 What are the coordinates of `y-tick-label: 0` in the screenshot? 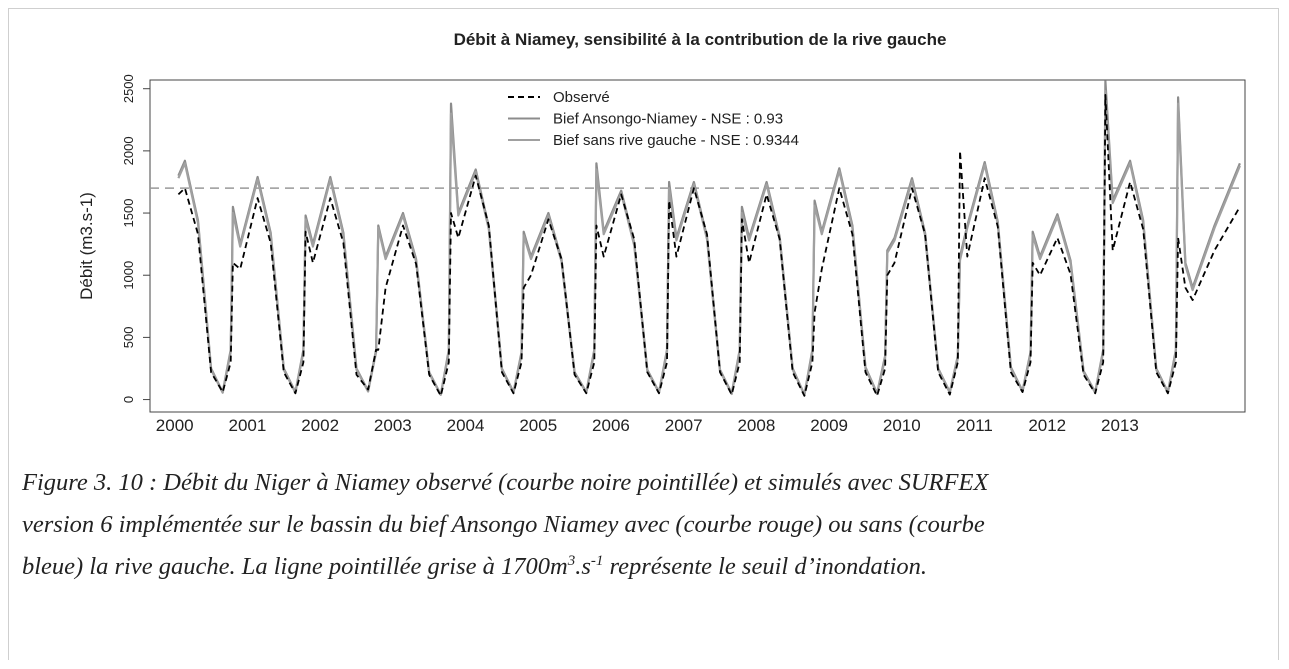 It's located at (128, 399).